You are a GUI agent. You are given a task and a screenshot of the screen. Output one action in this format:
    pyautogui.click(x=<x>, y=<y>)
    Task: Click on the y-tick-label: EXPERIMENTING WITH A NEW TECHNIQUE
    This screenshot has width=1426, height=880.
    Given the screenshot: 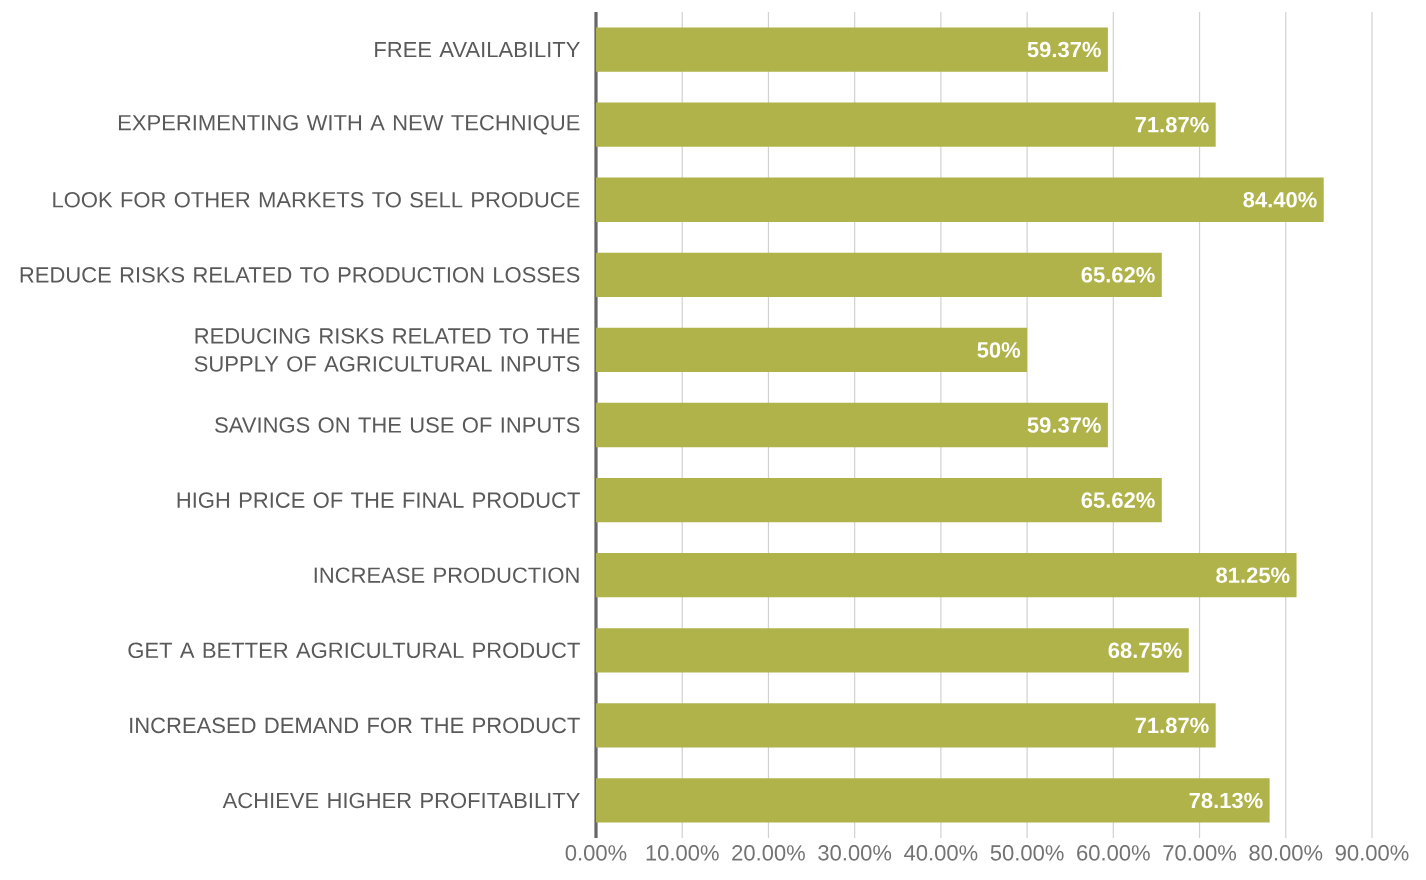 What is the action you would take?
    pyautogui.click(x=349, y=124)
    